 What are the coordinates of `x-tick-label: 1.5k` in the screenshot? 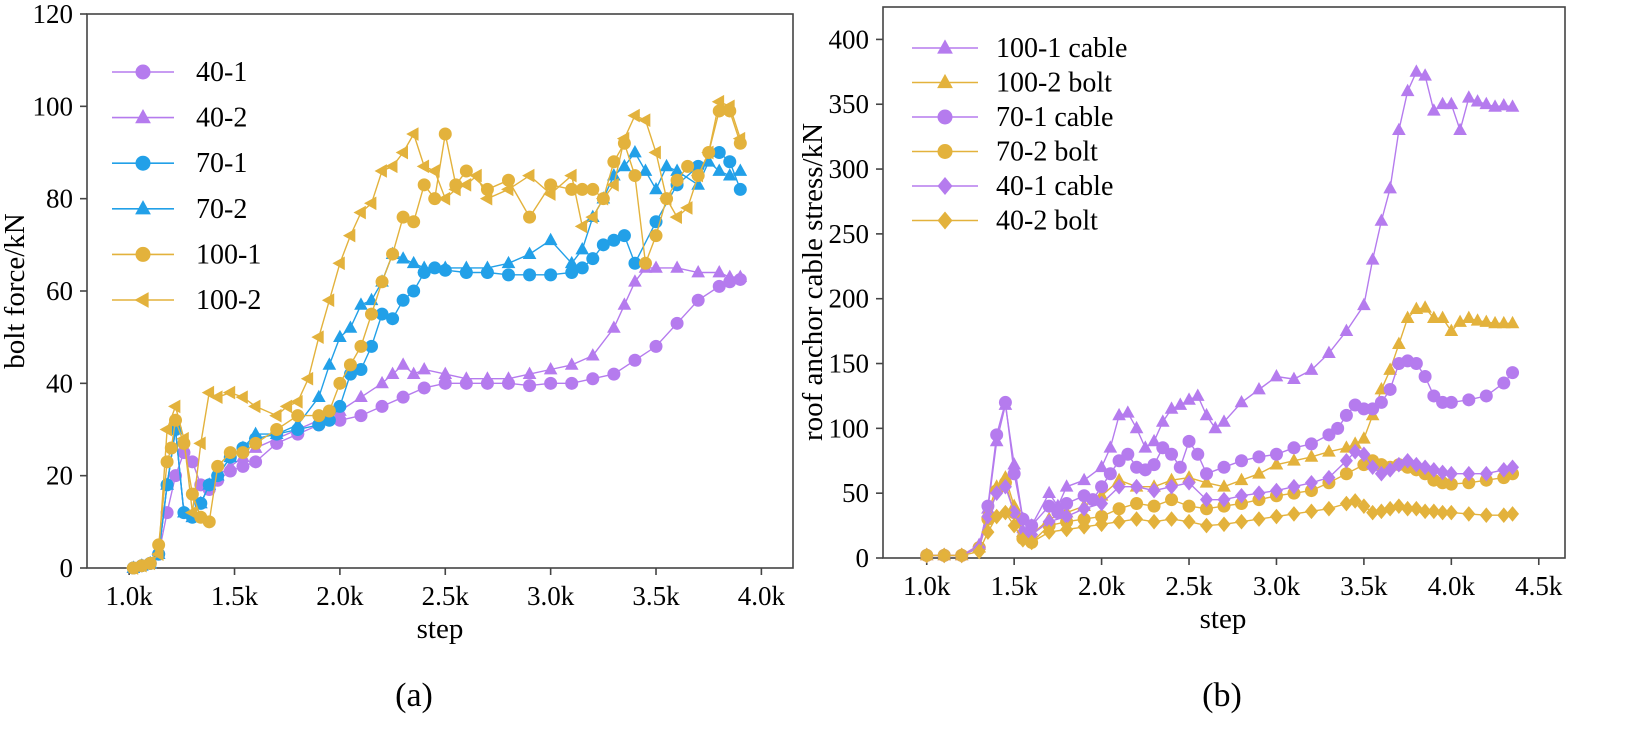 It's located at (1015, 586).